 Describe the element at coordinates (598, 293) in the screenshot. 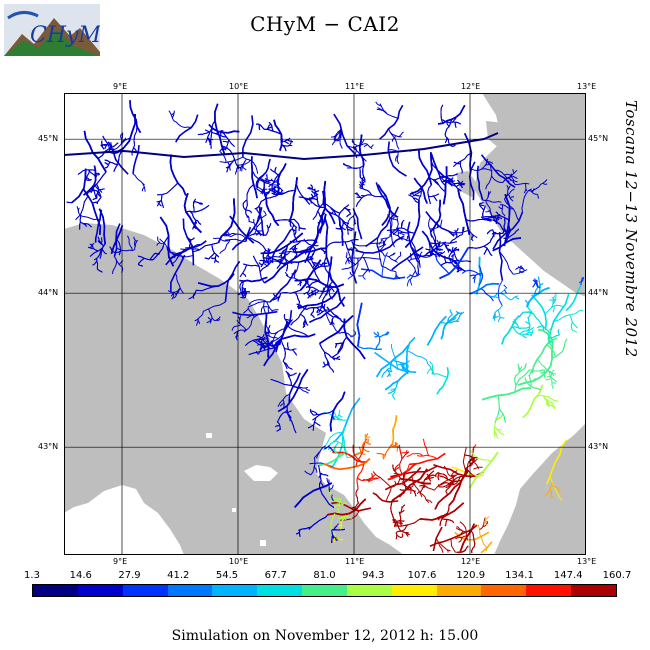

I see `lat-tick-label-right: 44°N` at that location.